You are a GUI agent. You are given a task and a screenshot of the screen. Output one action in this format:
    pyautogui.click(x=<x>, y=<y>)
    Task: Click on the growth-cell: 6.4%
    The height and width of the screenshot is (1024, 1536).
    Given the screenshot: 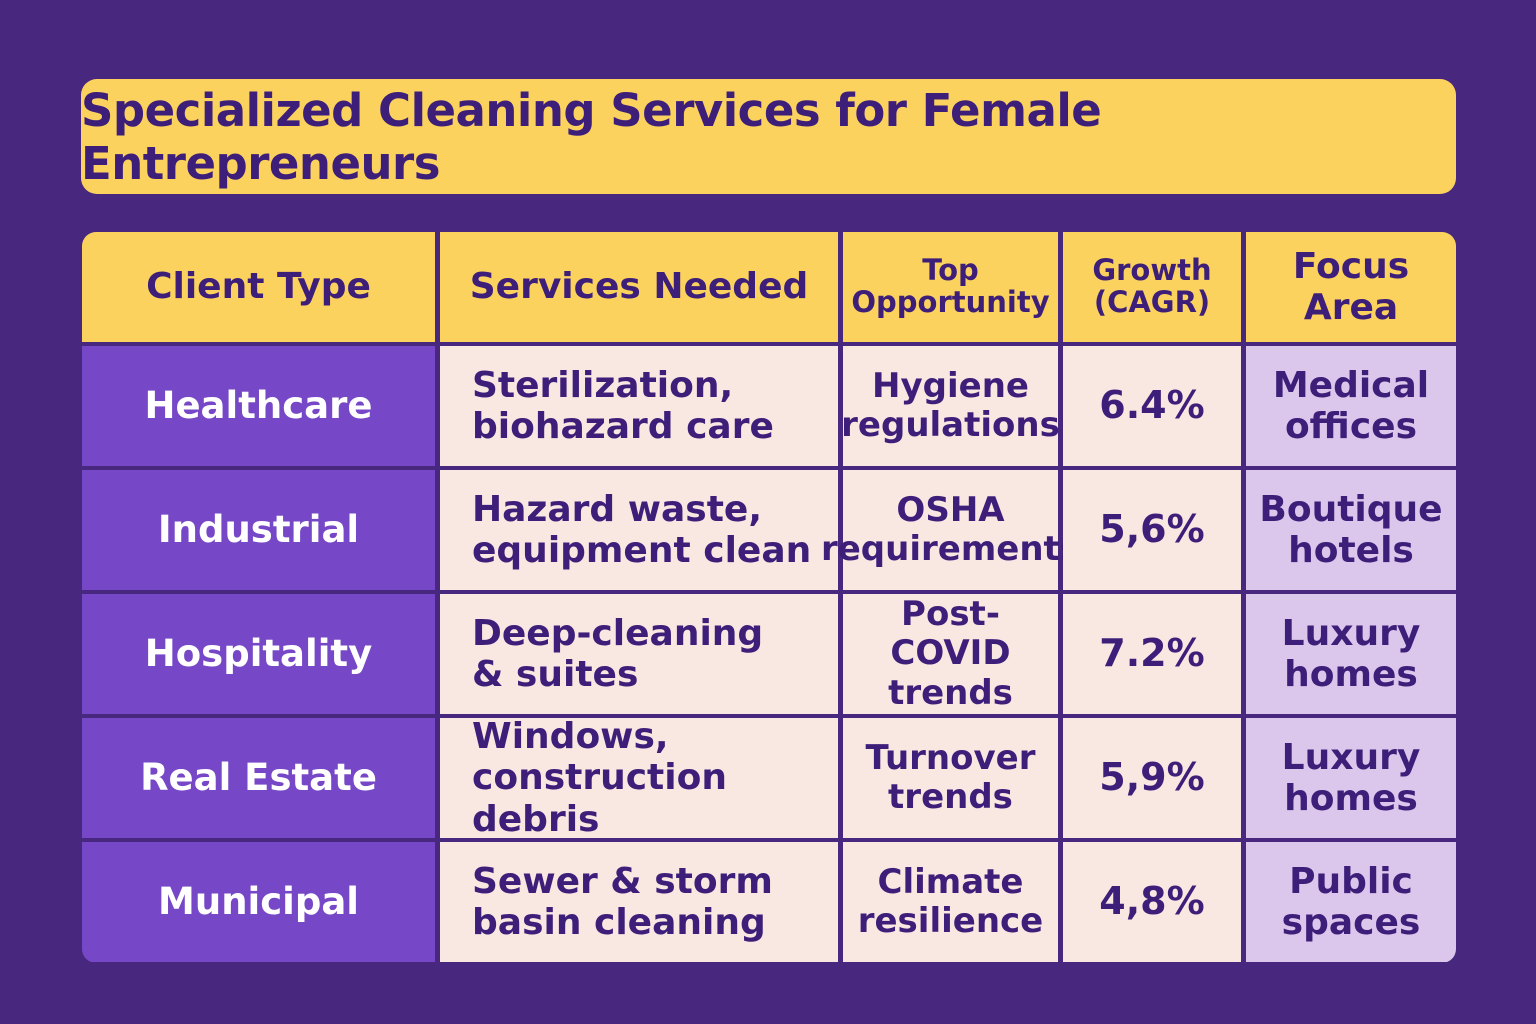 What is the action you would take?
    pyautogui.click(x=1152, y=406)
    